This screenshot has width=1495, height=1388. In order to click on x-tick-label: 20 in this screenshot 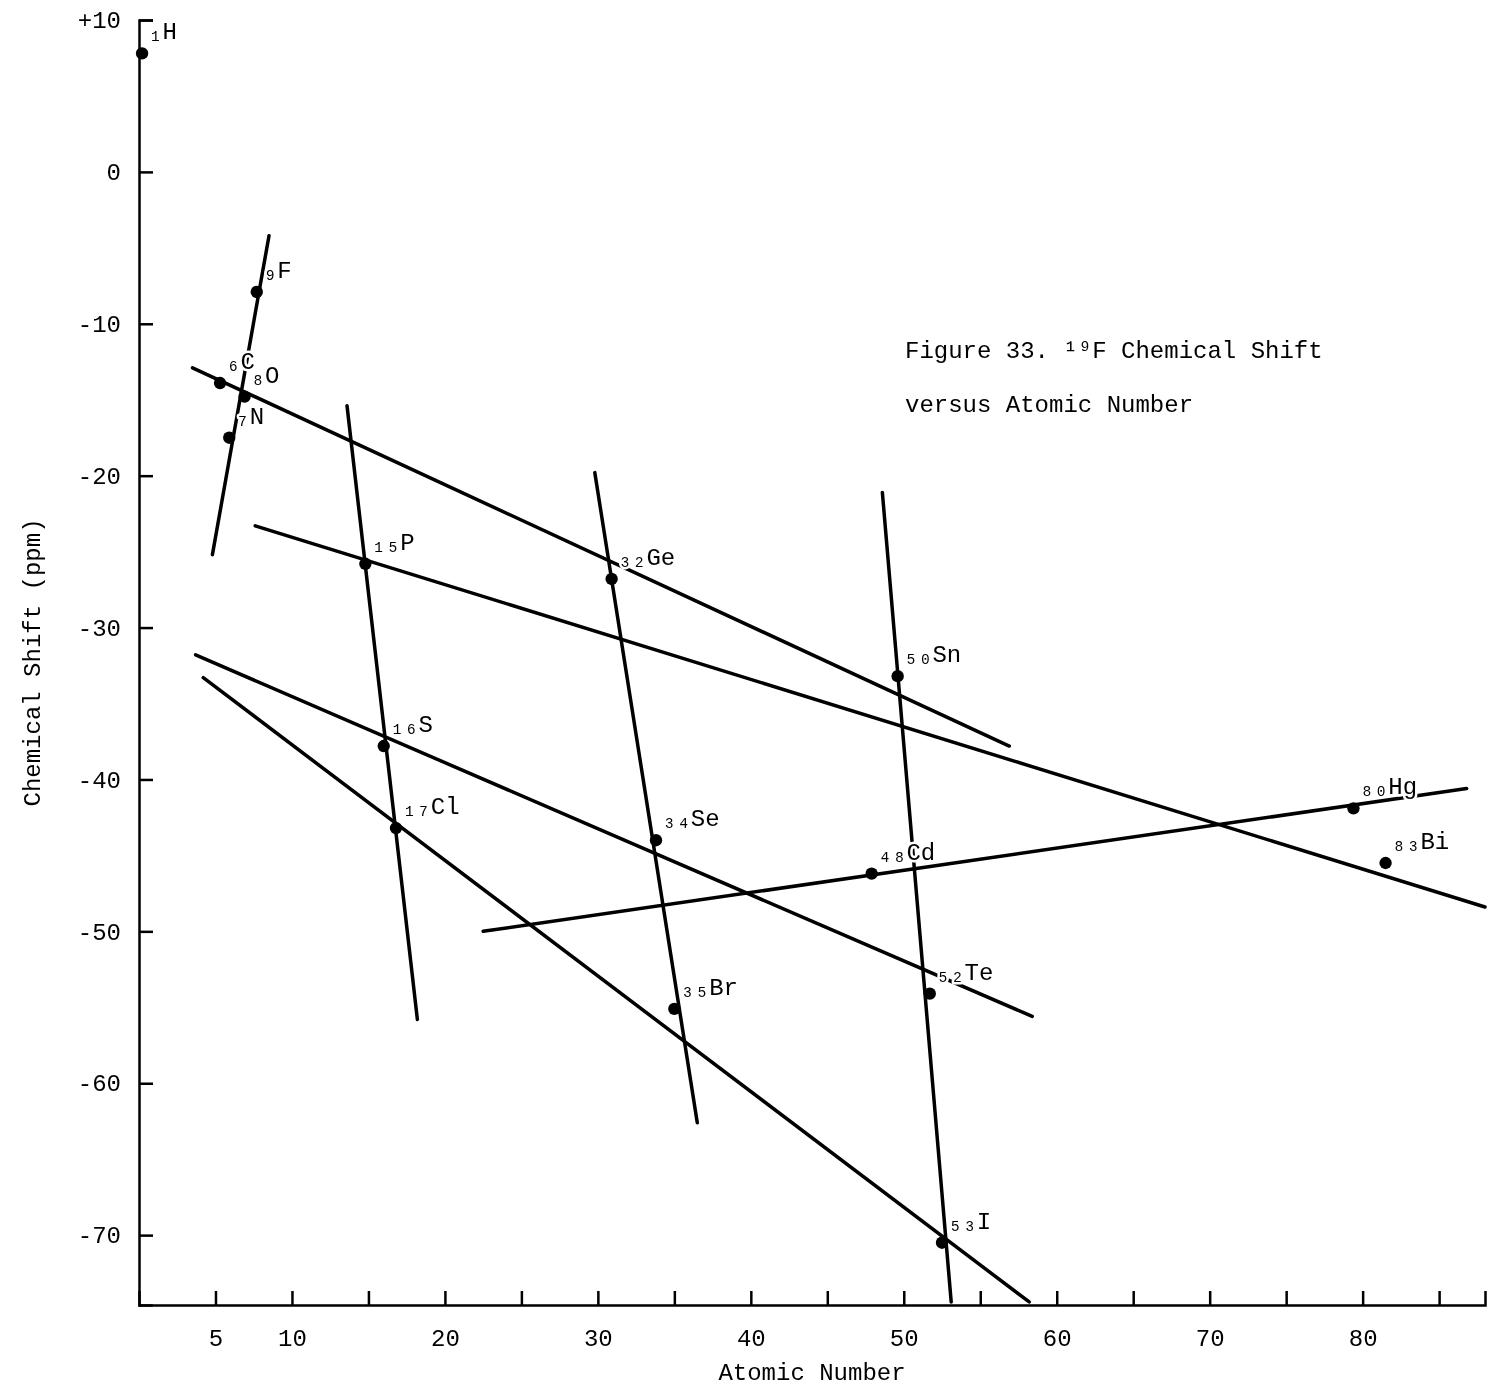, I will do `click(445, 1340)`.